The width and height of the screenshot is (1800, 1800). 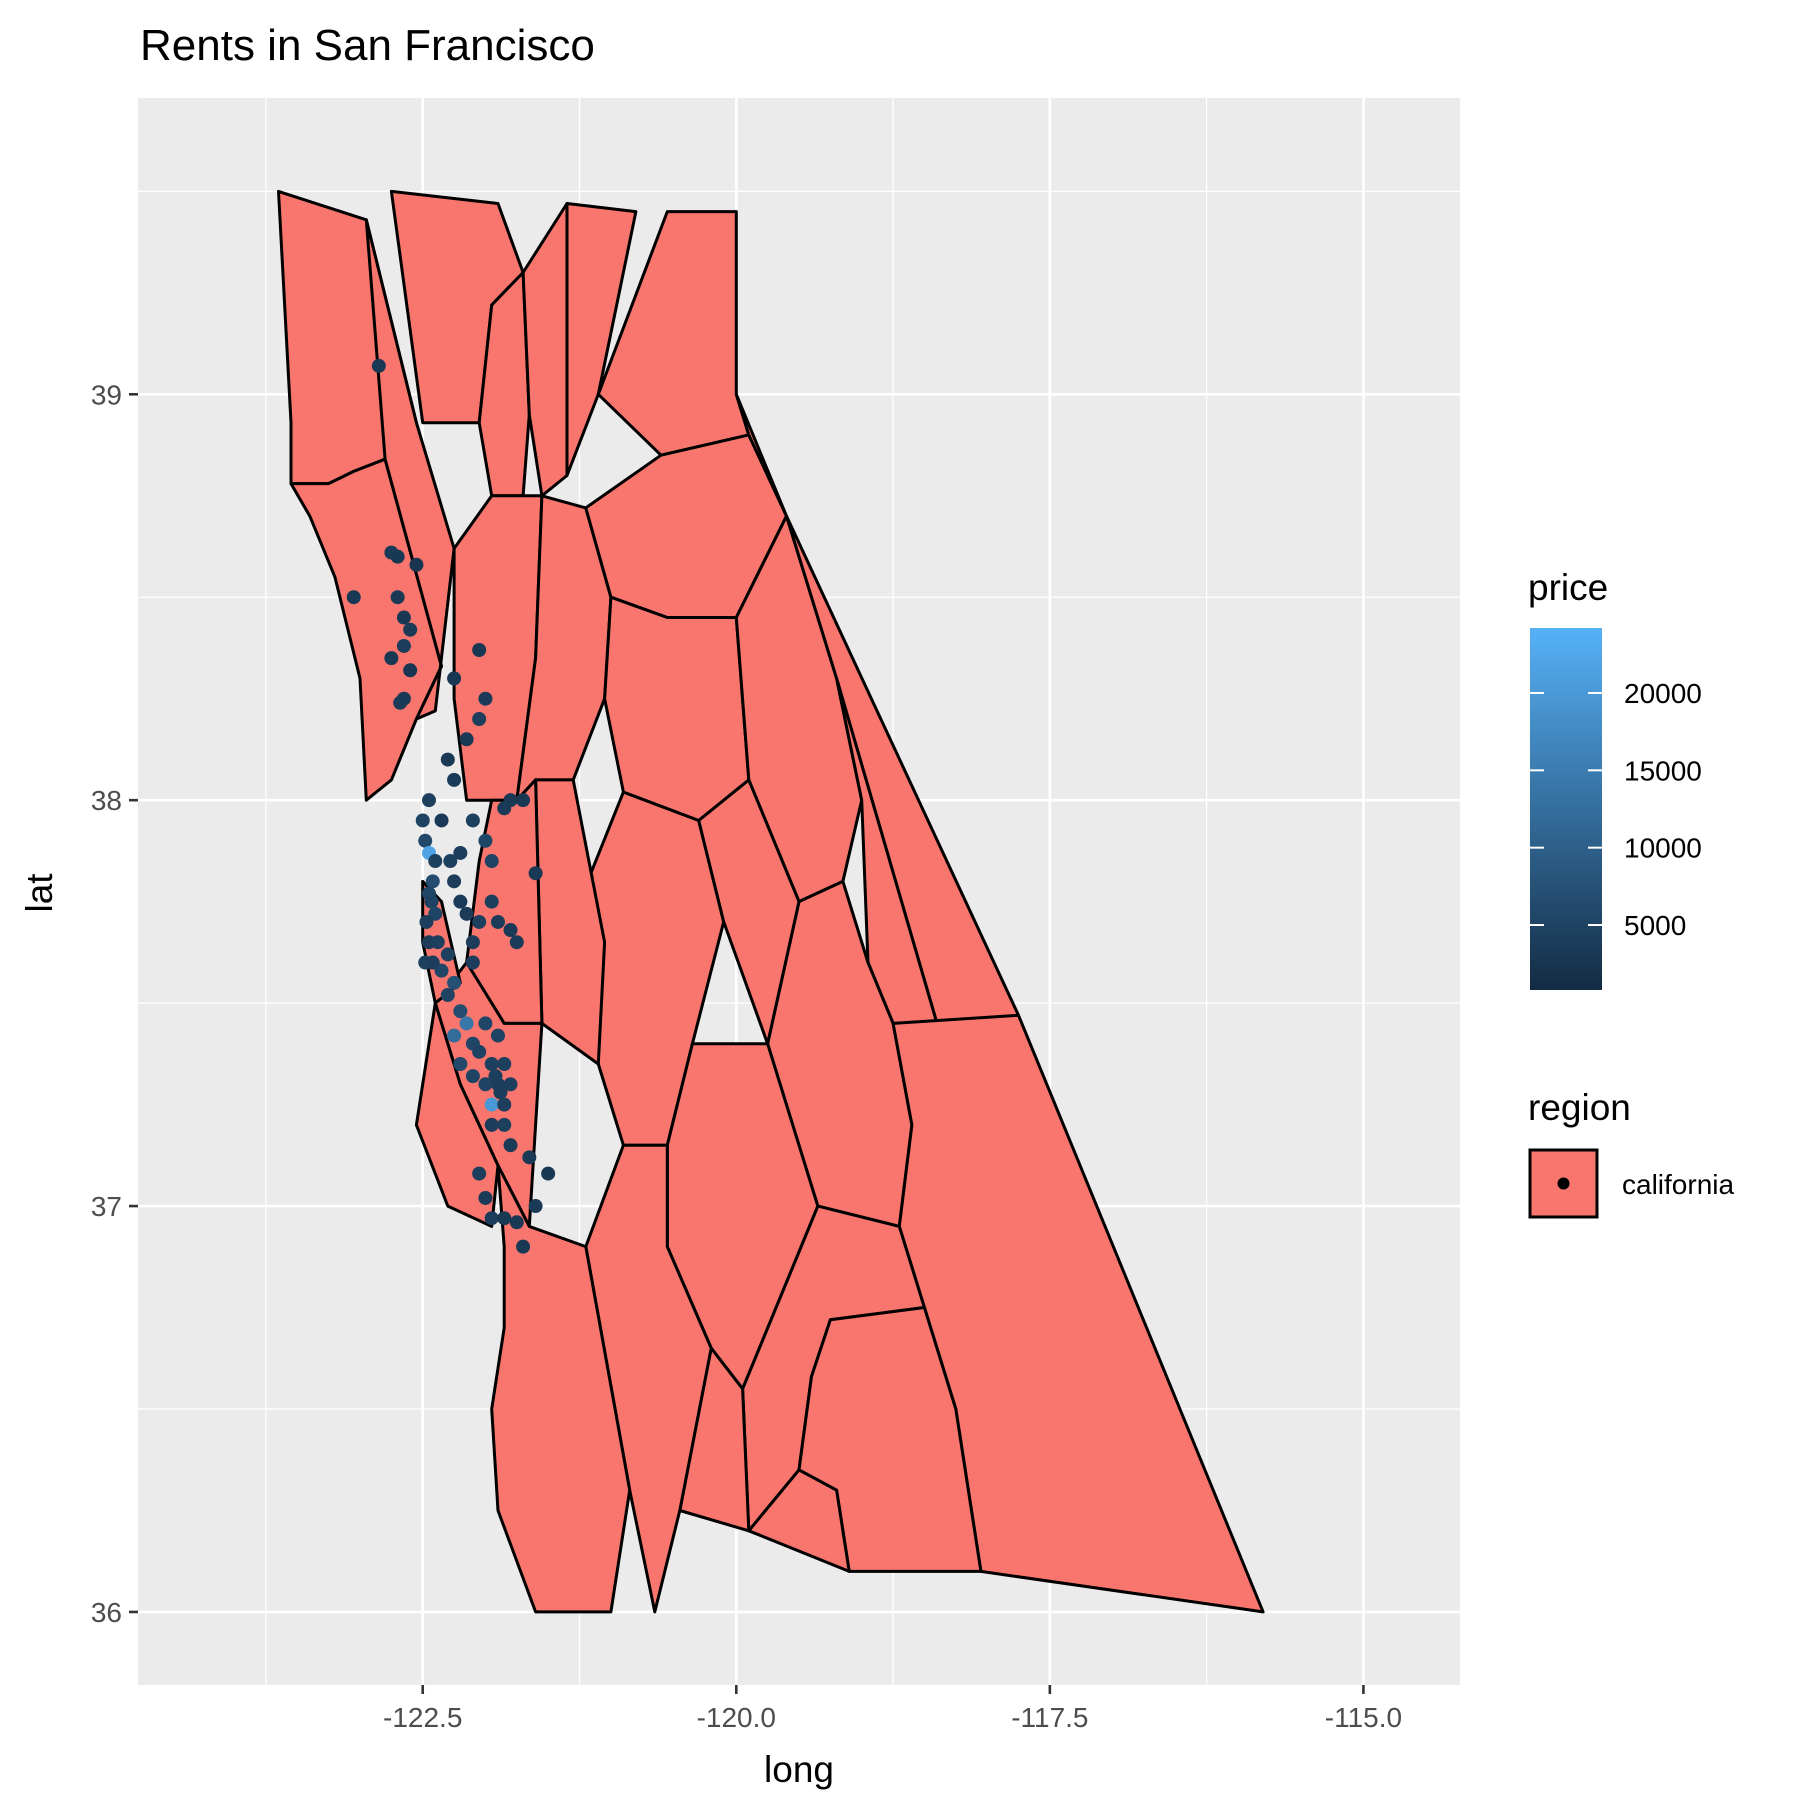 What do you see at coordinates (106, 800) in the screenshot?
I see `y-tick-label: 38` at bounding box center [106, 800].